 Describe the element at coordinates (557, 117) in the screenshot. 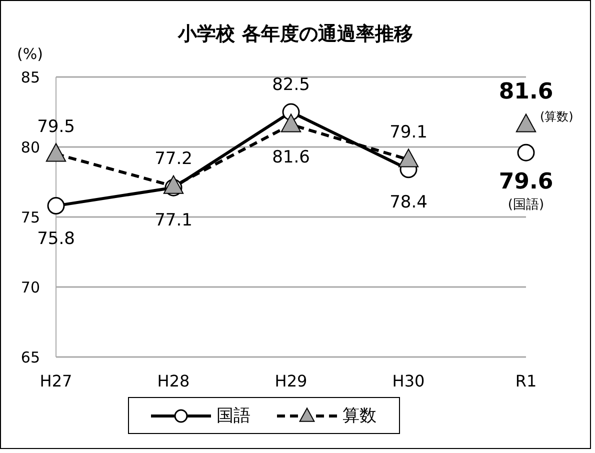

I see `text: (算数)` at that location.